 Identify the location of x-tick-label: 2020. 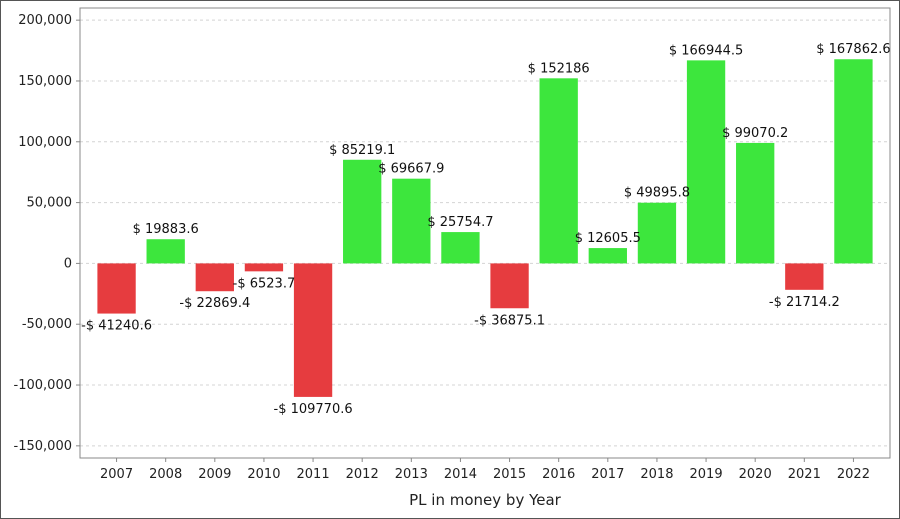
(755, 474).